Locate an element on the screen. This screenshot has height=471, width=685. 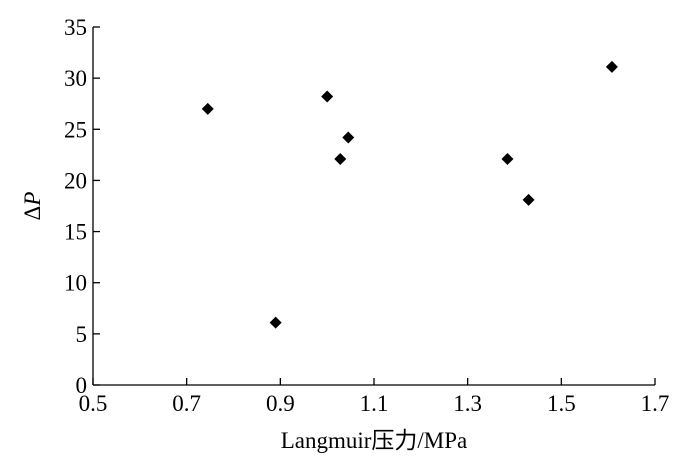
y-tick-label: 35 is located at coordinates (75, 27).